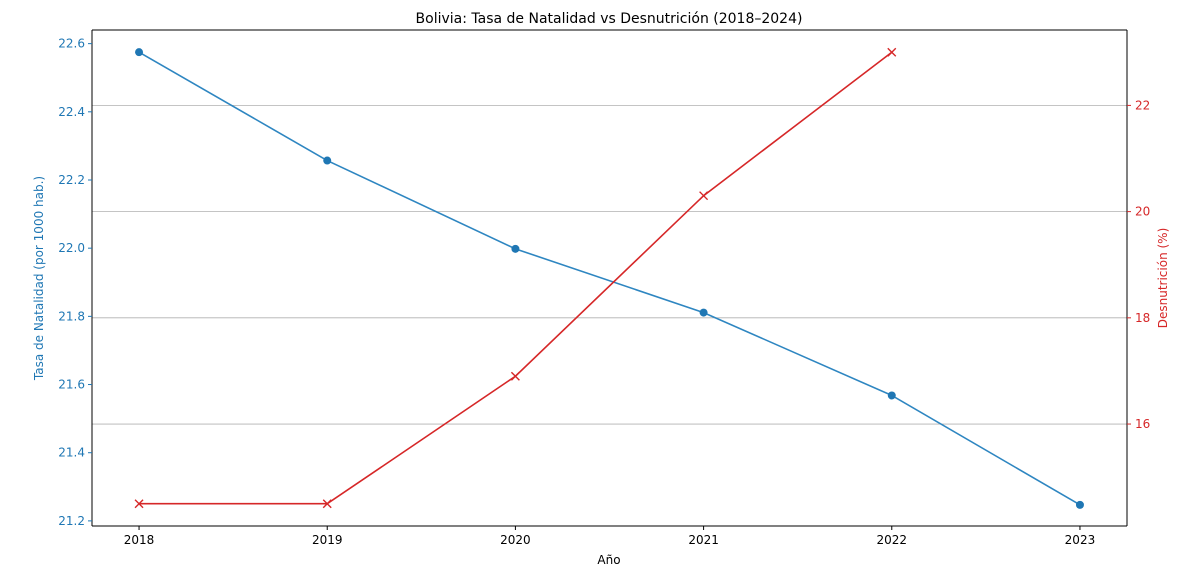  I want to click on x-tick-label: 2020, so click(515, 540).